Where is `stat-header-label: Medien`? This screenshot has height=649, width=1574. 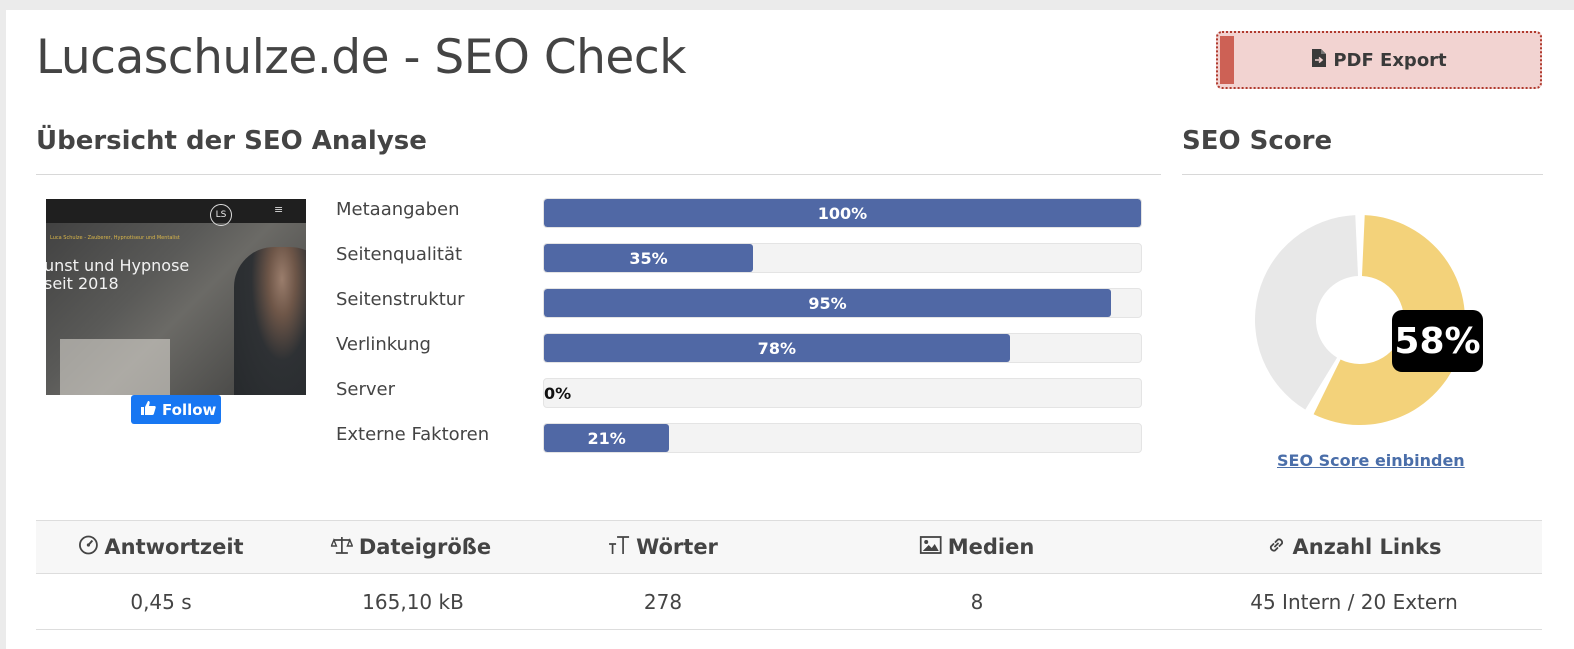
stat-header-label: Medien is located at coordinates (991, 547).